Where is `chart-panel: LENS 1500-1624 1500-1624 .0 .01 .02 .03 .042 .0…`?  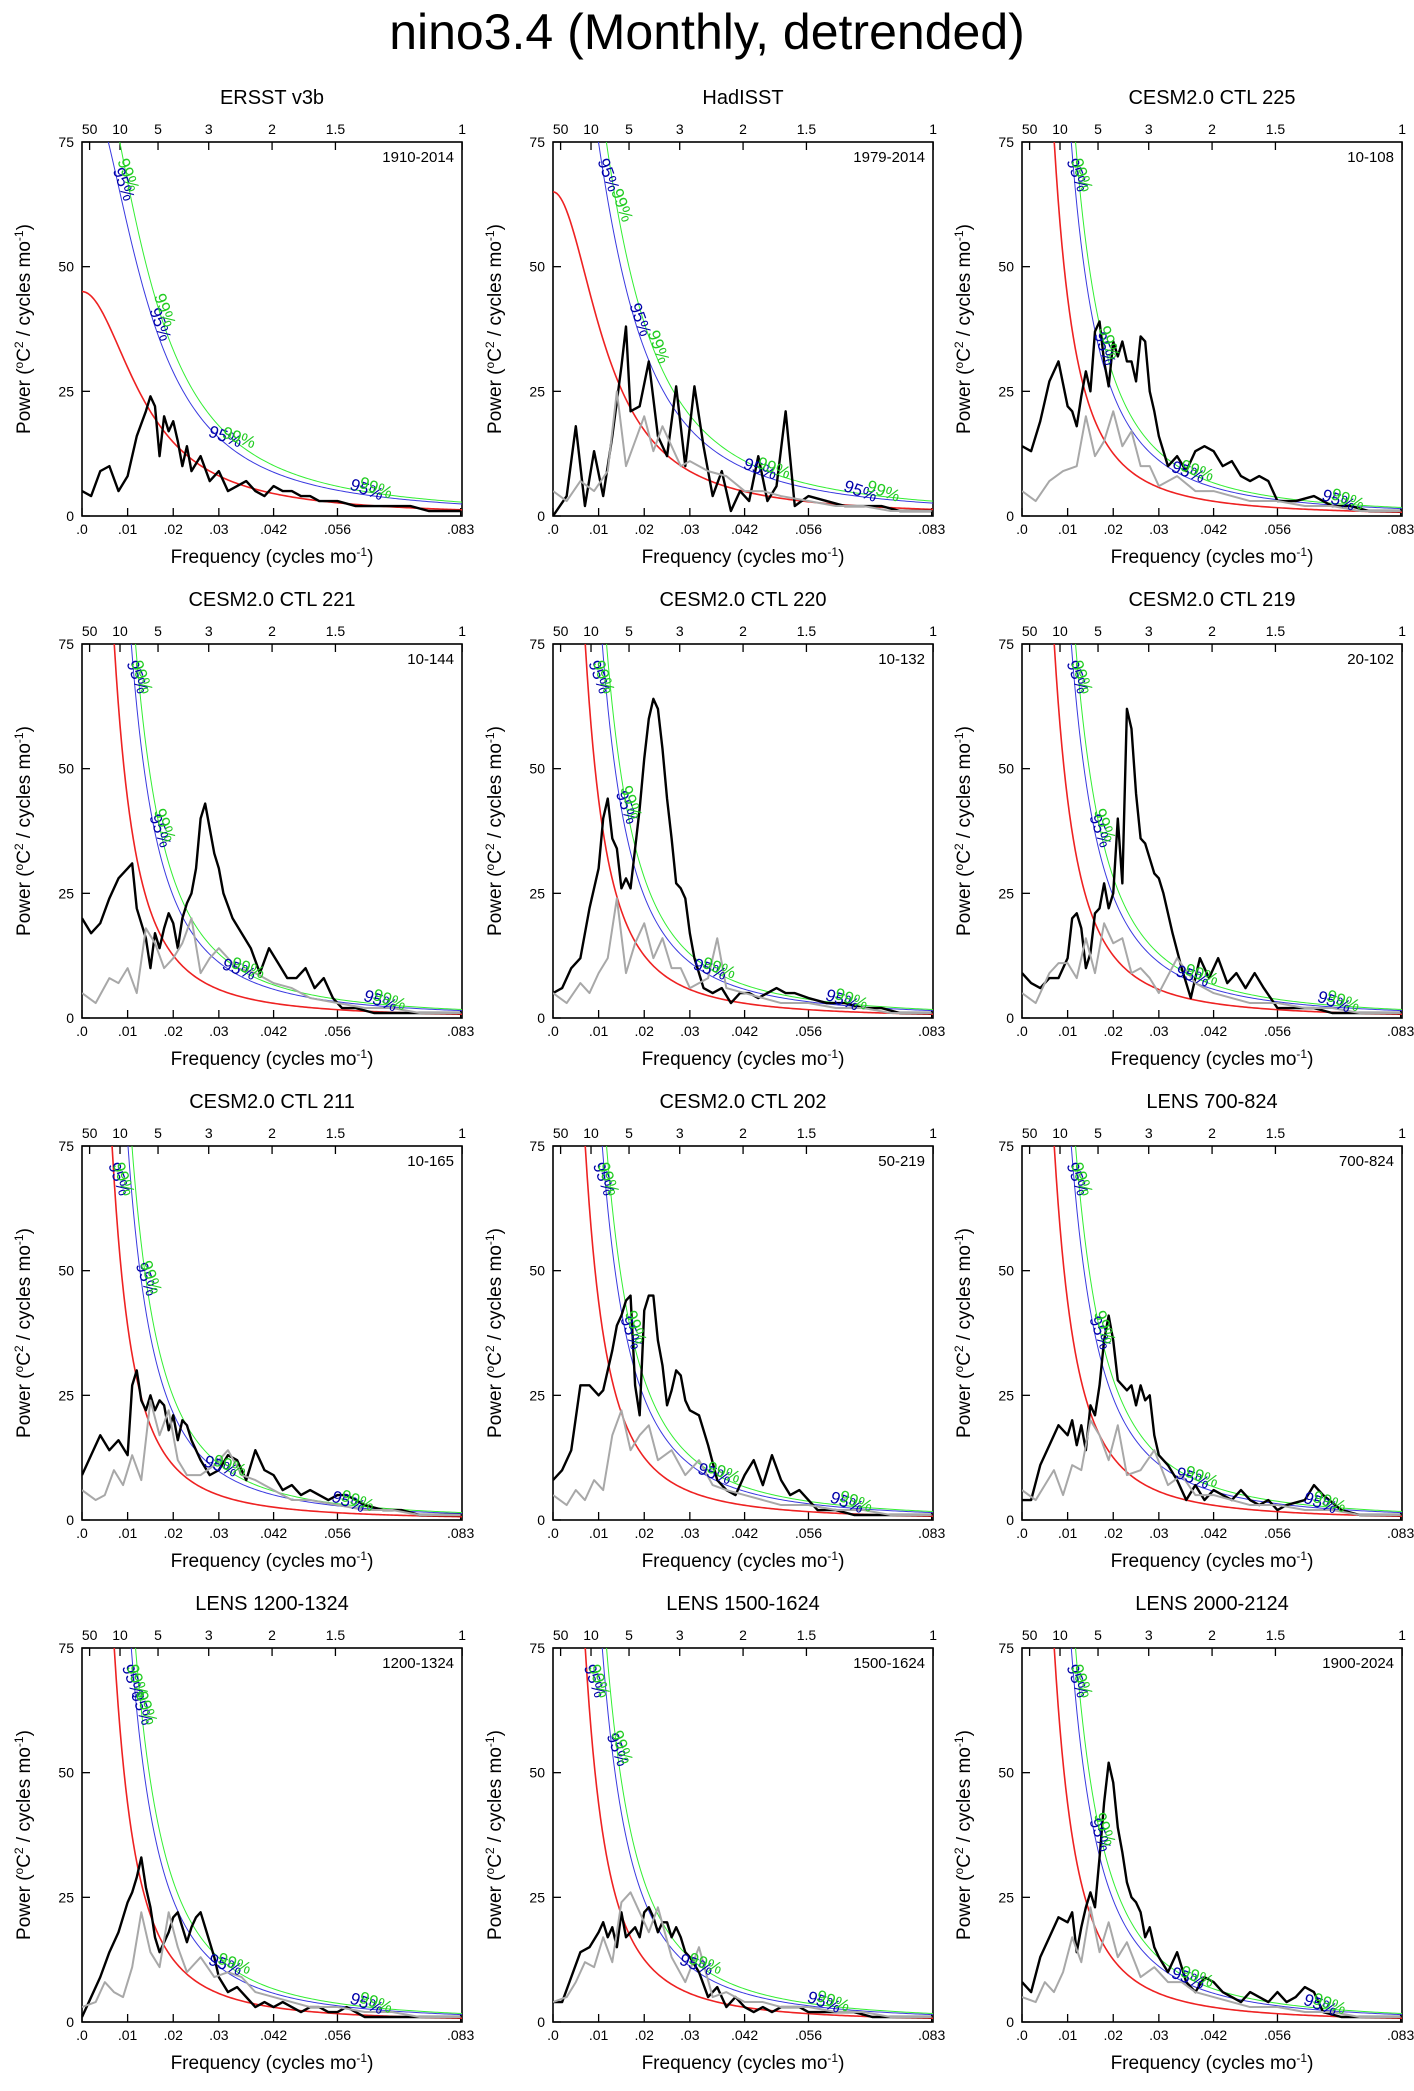 chart-panel: LENS 1500-1624 1500-1624 .0 .01 .02 .03 .042 .0… is located at coordinates (714, 1833).